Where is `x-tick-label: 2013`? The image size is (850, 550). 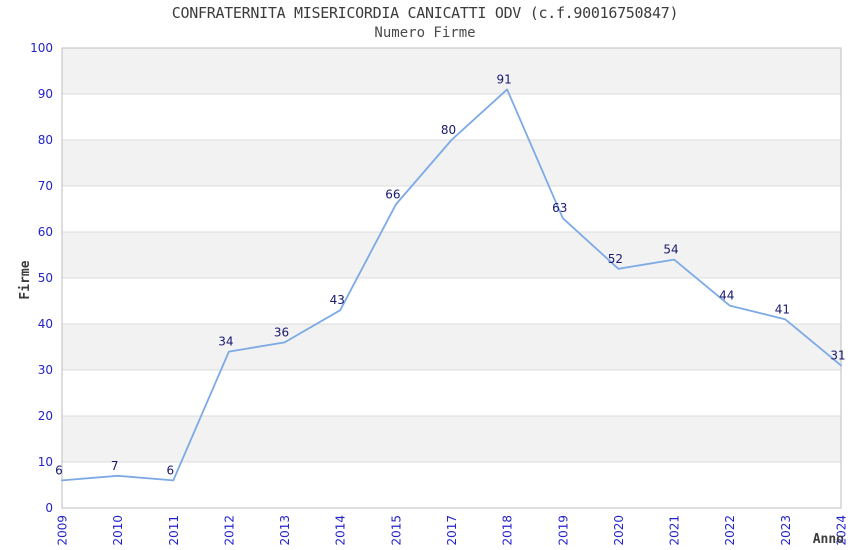 x-tick-label: 2013 is located at coordinates (285, 530).